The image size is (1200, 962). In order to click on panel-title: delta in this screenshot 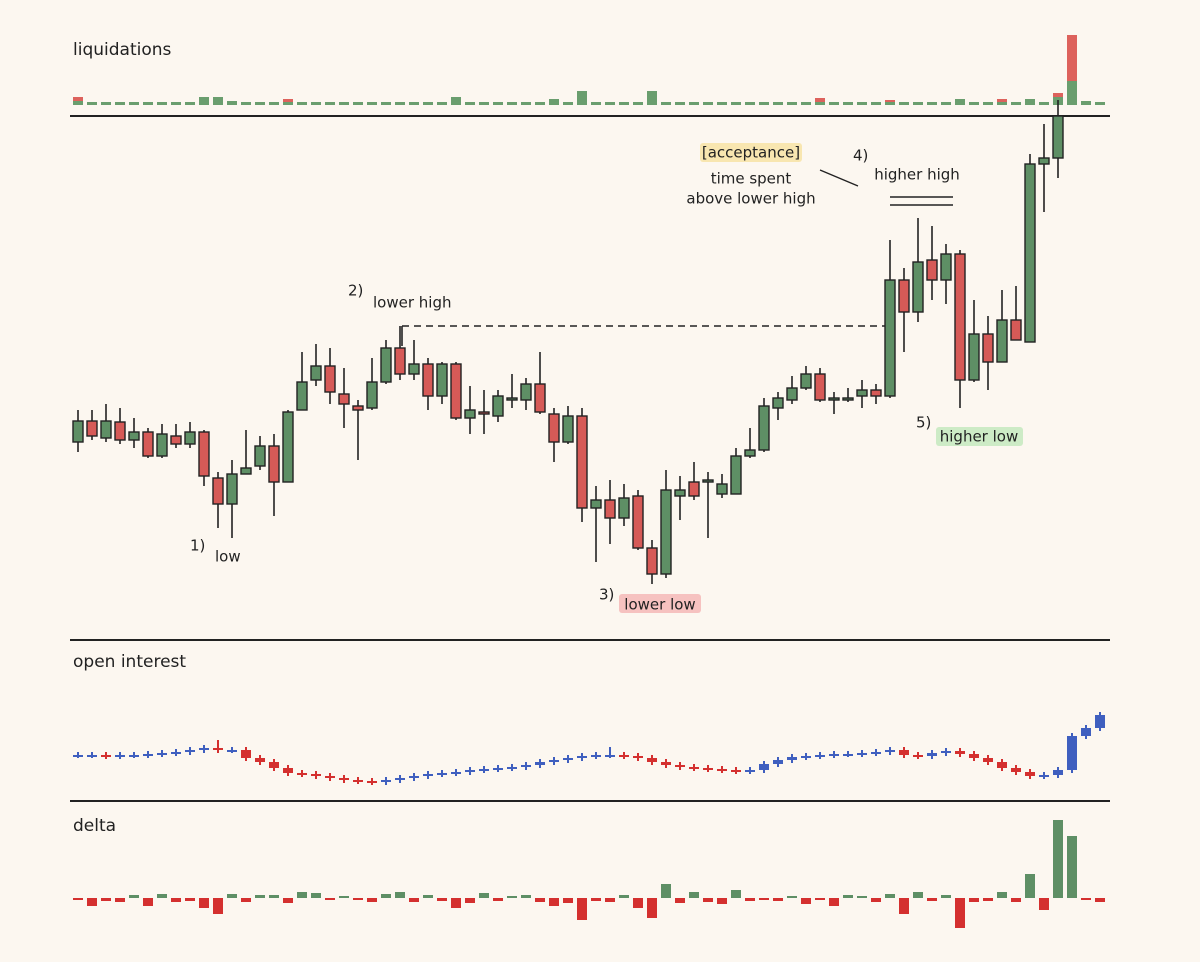, I will do `click(94, 826)`.